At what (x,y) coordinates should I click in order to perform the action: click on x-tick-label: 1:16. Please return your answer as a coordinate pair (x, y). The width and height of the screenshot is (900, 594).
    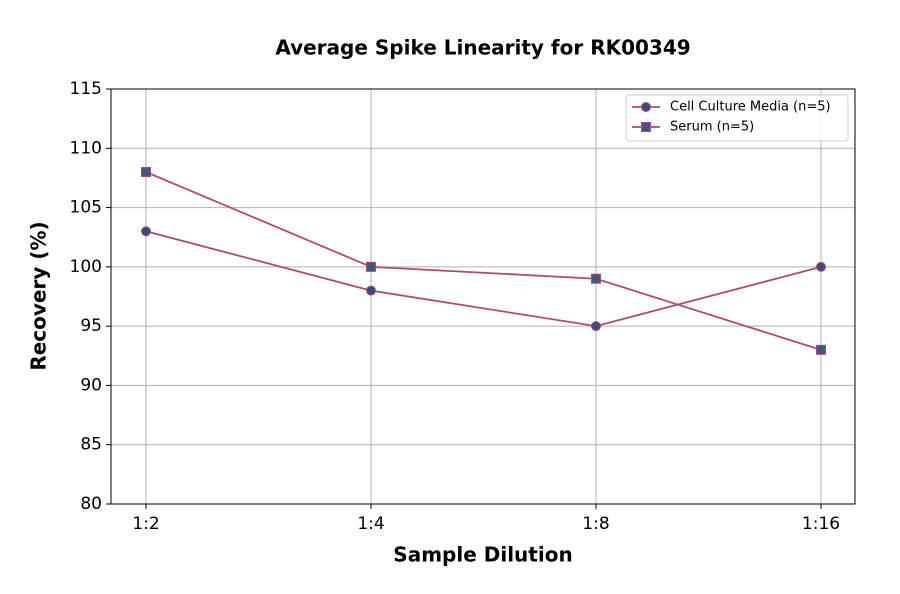
    Looking at the image, I should click on (821, 524).